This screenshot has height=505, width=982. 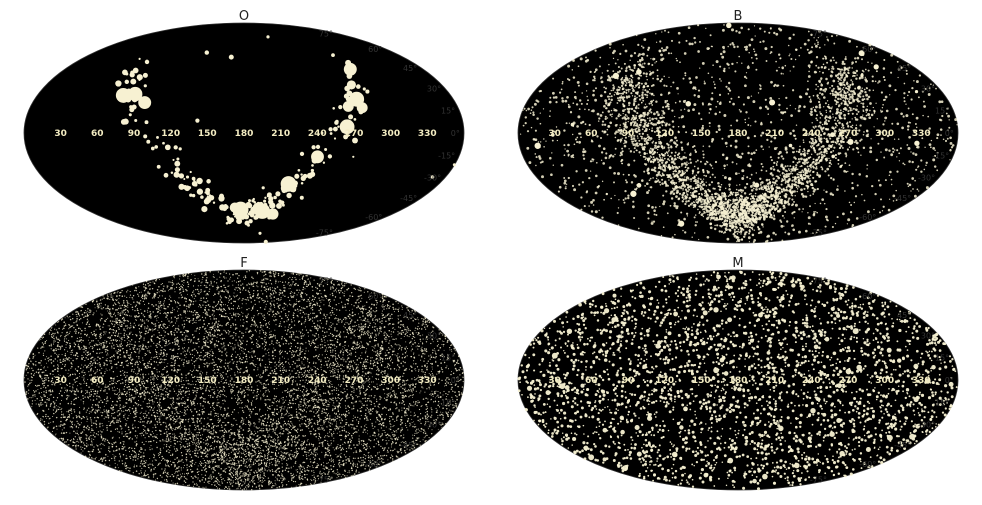 What do you see at coordinates (949, 133) in the screenshot?
I see `lat-tick-label: 0°` at bounding box center [949, 133].